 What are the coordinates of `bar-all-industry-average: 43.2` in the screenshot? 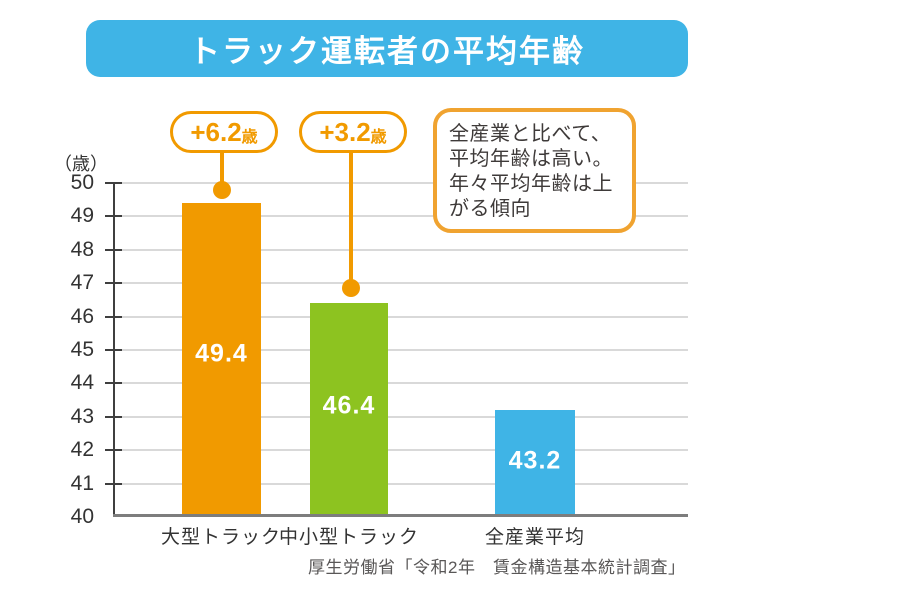 It's located at (535, 463).